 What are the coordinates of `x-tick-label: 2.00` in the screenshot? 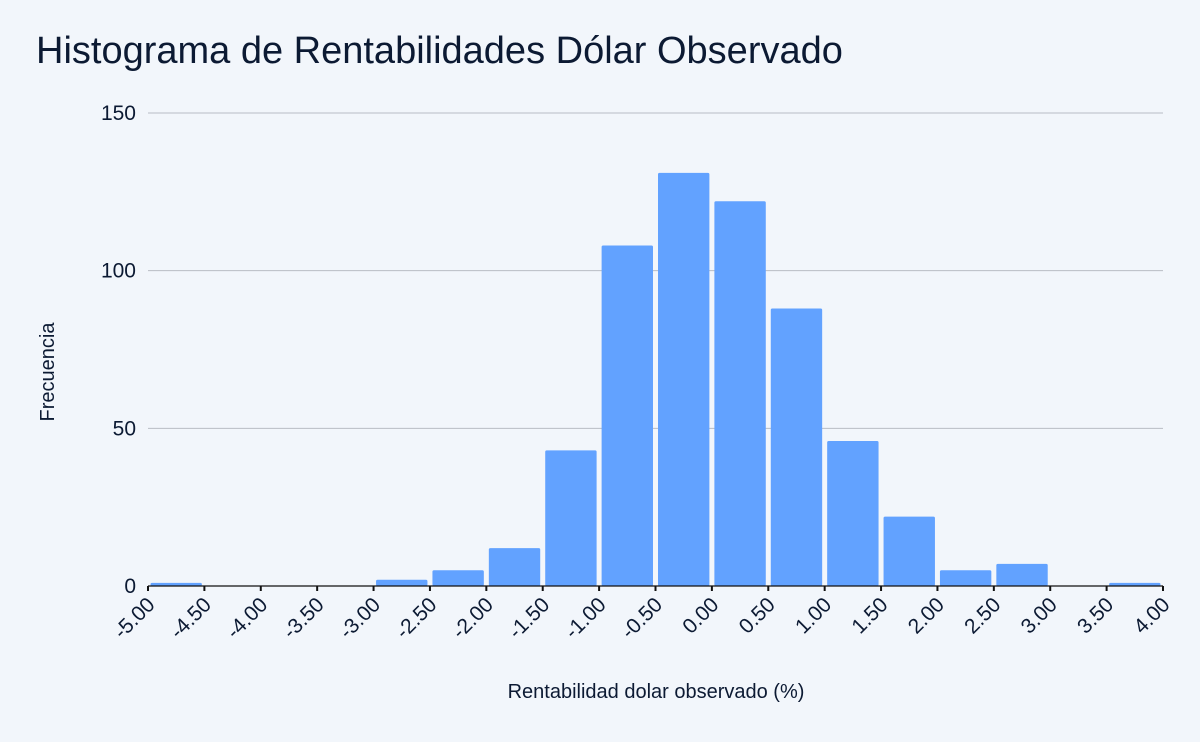 It's located at (926, 615).